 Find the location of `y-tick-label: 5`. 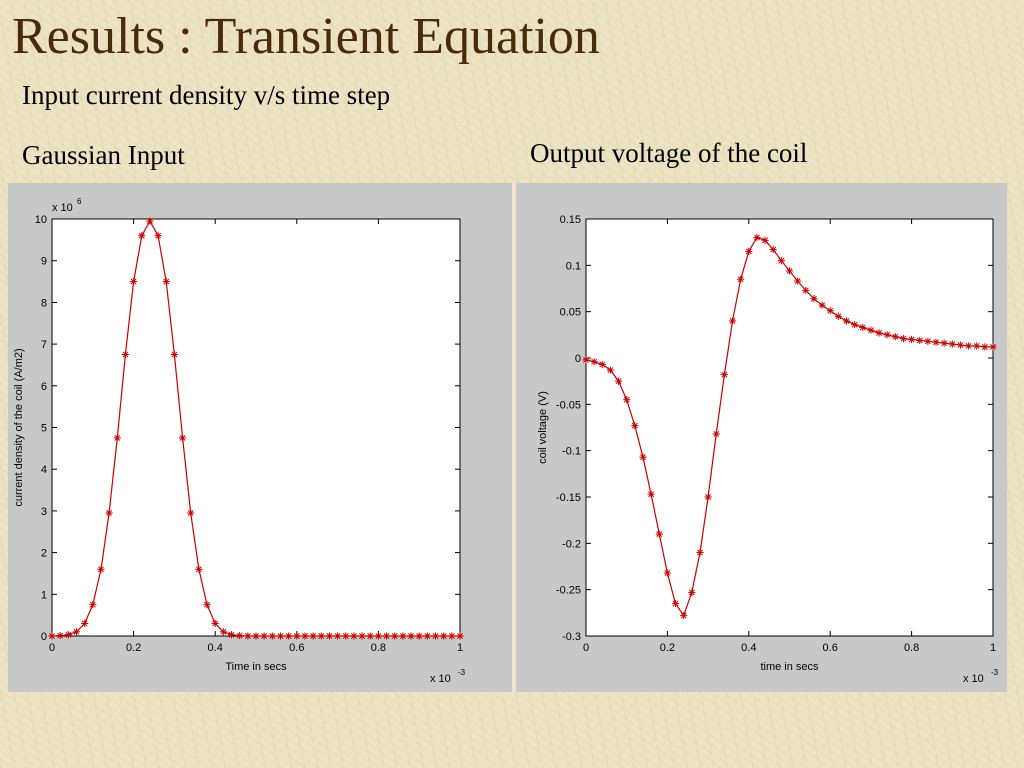

y-tick-label: 5 is located at coordinates (44, 429).